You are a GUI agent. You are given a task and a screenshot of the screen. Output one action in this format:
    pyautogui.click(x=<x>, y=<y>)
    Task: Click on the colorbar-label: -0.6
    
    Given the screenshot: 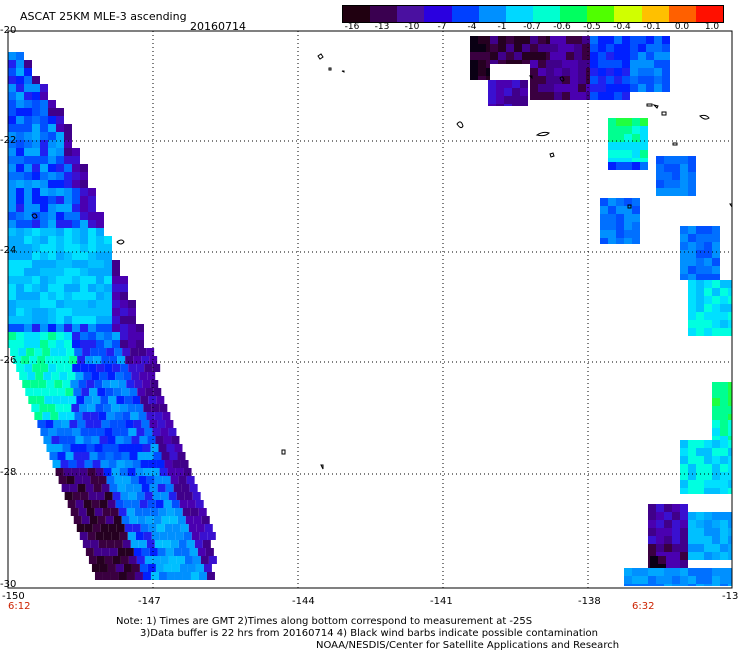 What is the action you would take?
    pyautogui.click(x=562, y=27)
    